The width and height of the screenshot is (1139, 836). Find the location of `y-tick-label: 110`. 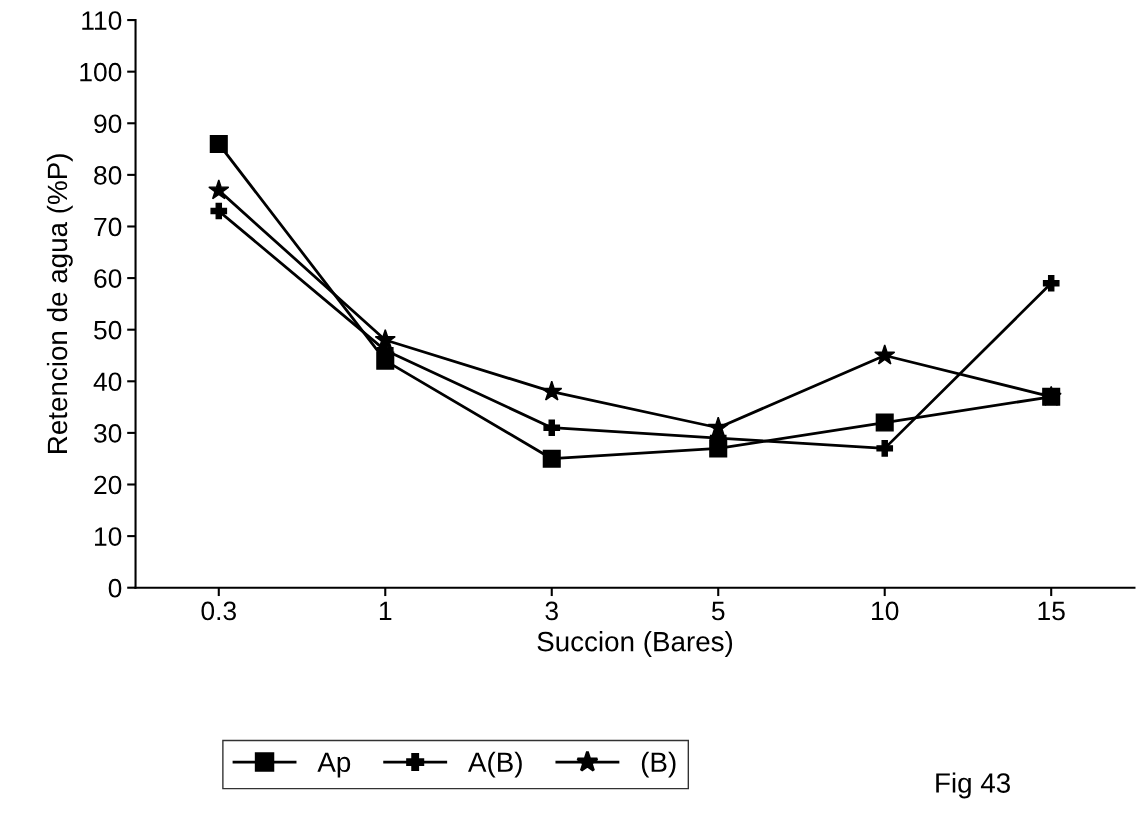

y-tick-label: 110 is located at coordinates (102, 20).